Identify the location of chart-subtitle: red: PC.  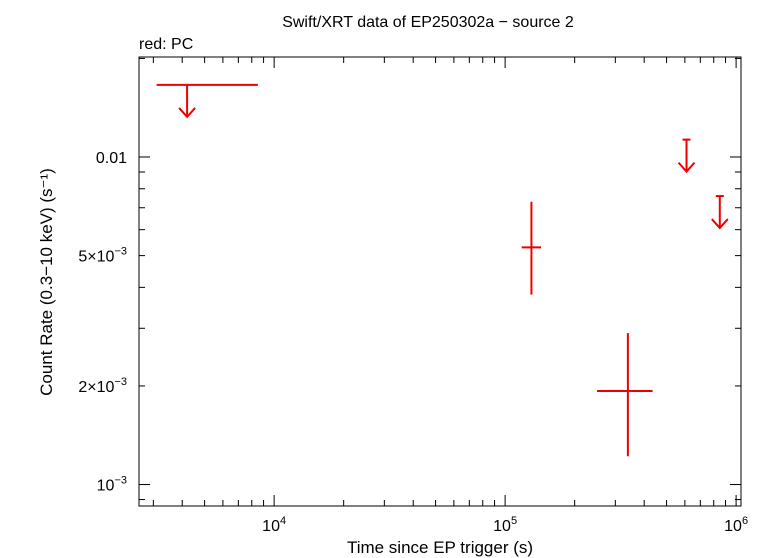
(166, 44).